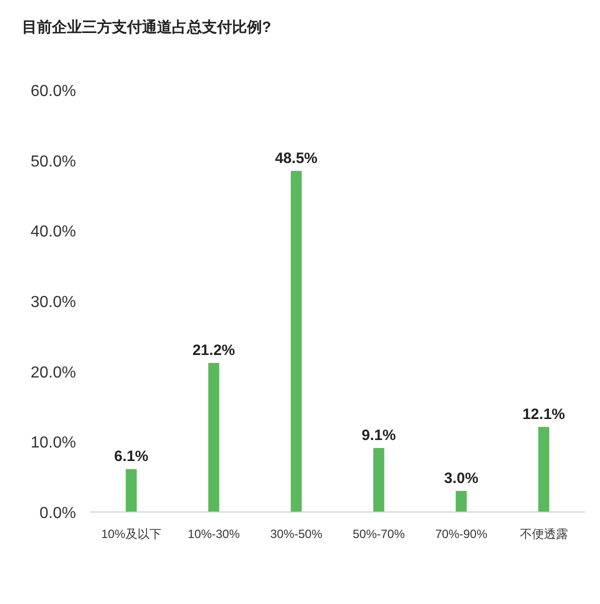  Describe the element at coordinates (58, 513) in the screenshot. I see `y-tick-label: 0.0%` at that location.